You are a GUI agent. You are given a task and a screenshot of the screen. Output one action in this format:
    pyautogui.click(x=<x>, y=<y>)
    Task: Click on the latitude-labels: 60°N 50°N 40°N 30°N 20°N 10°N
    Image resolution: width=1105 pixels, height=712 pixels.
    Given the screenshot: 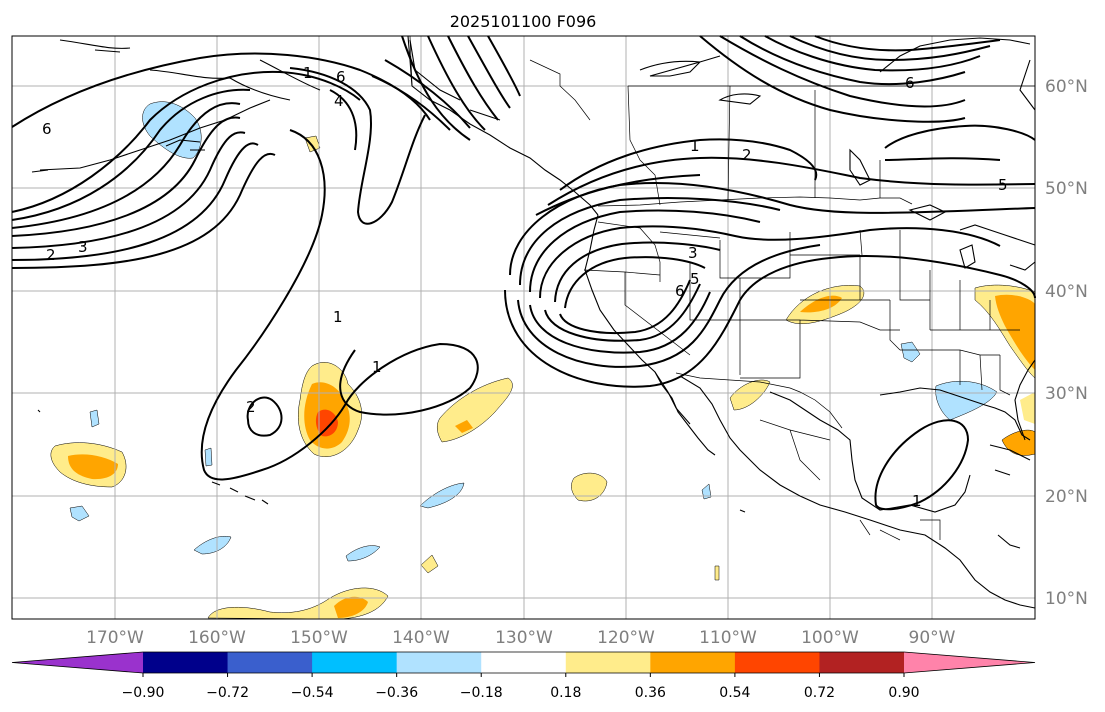 What is the action you would take?
    pyautogui.click(x=1066, y=343)
    